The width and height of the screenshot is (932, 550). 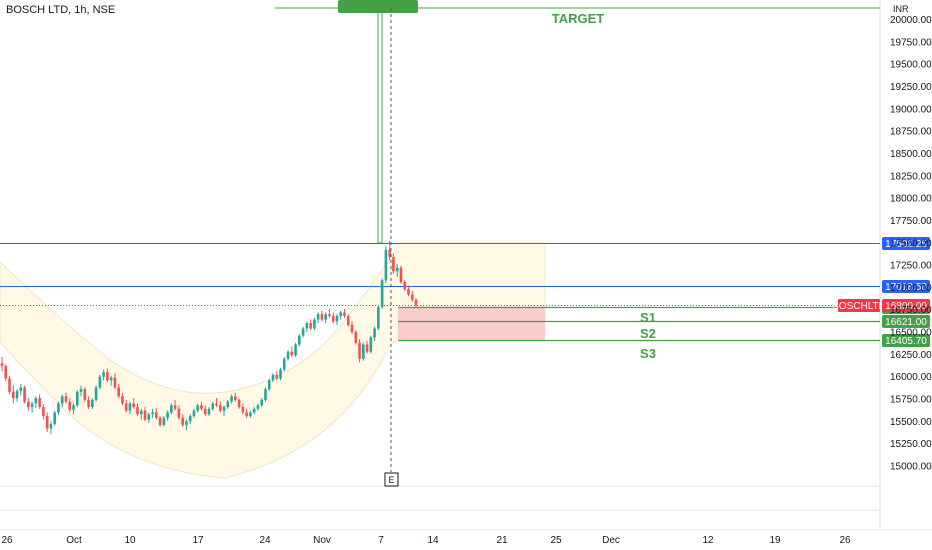 I want to click on level-price-label: 16621.00, so click(x=906, y=322).